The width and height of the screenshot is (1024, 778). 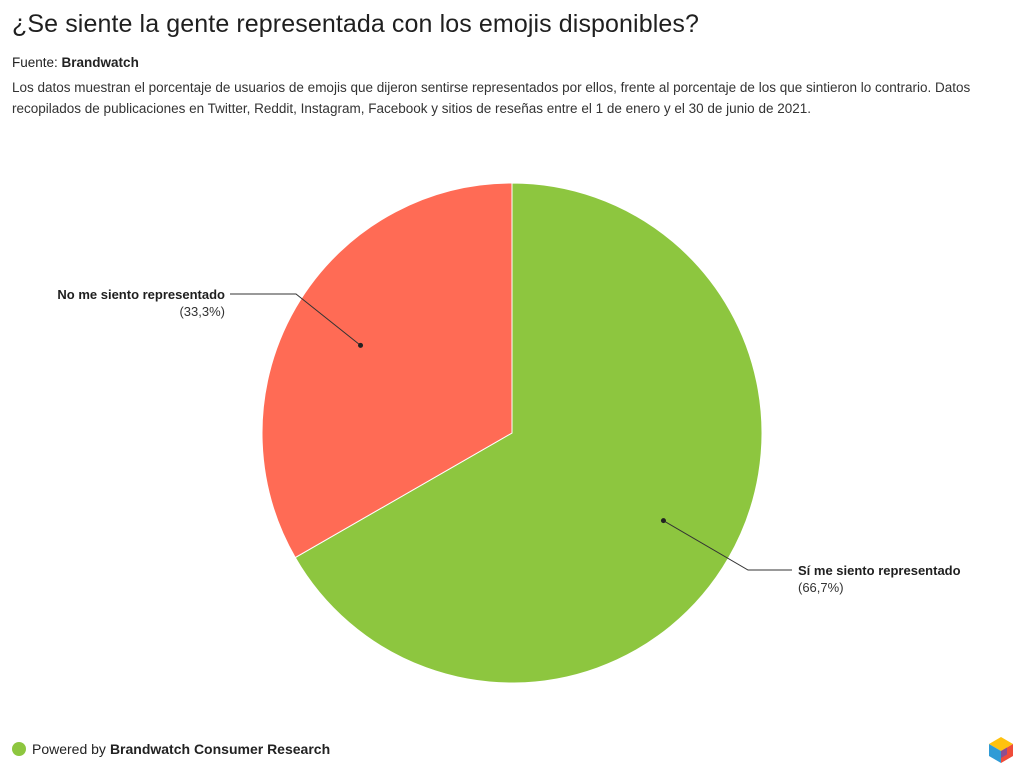 What do you see at coordinates (69, 749) in the screenshot?
I see `powered-prefix: Powered by` at bounding box center [69, 749].